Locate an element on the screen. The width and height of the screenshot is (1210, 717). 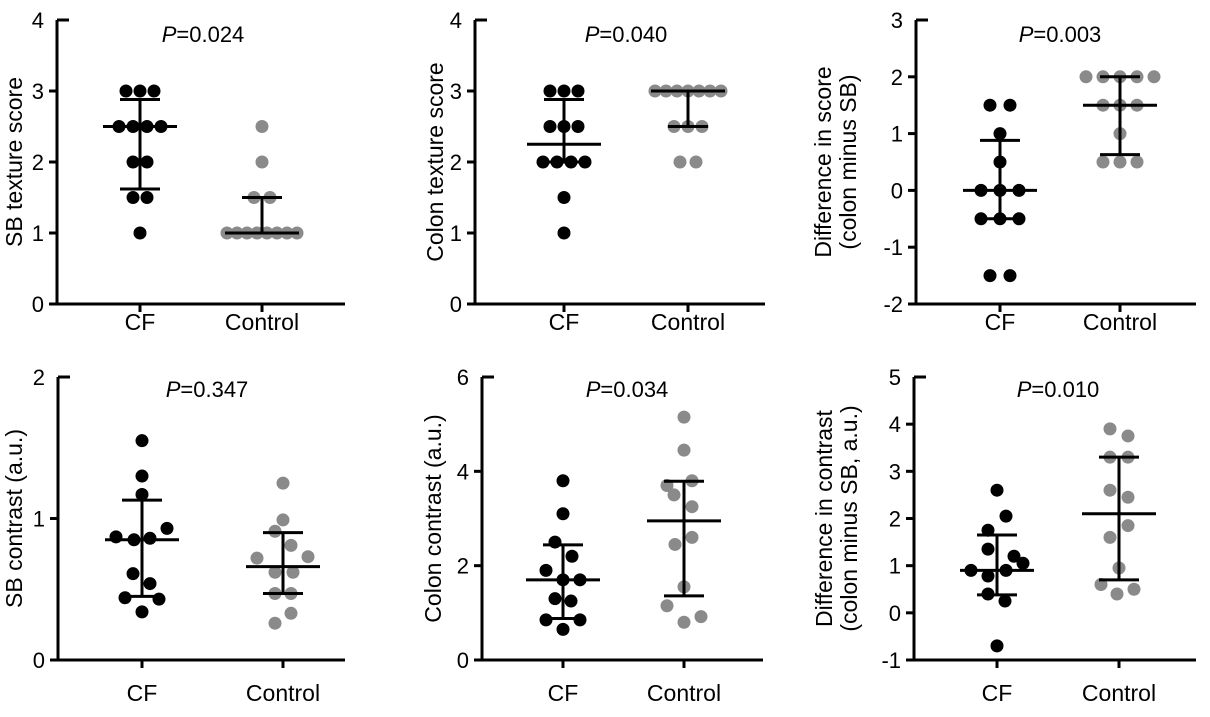
y-axis-title: (colon minus SB) is located at coordinates (848, 161).